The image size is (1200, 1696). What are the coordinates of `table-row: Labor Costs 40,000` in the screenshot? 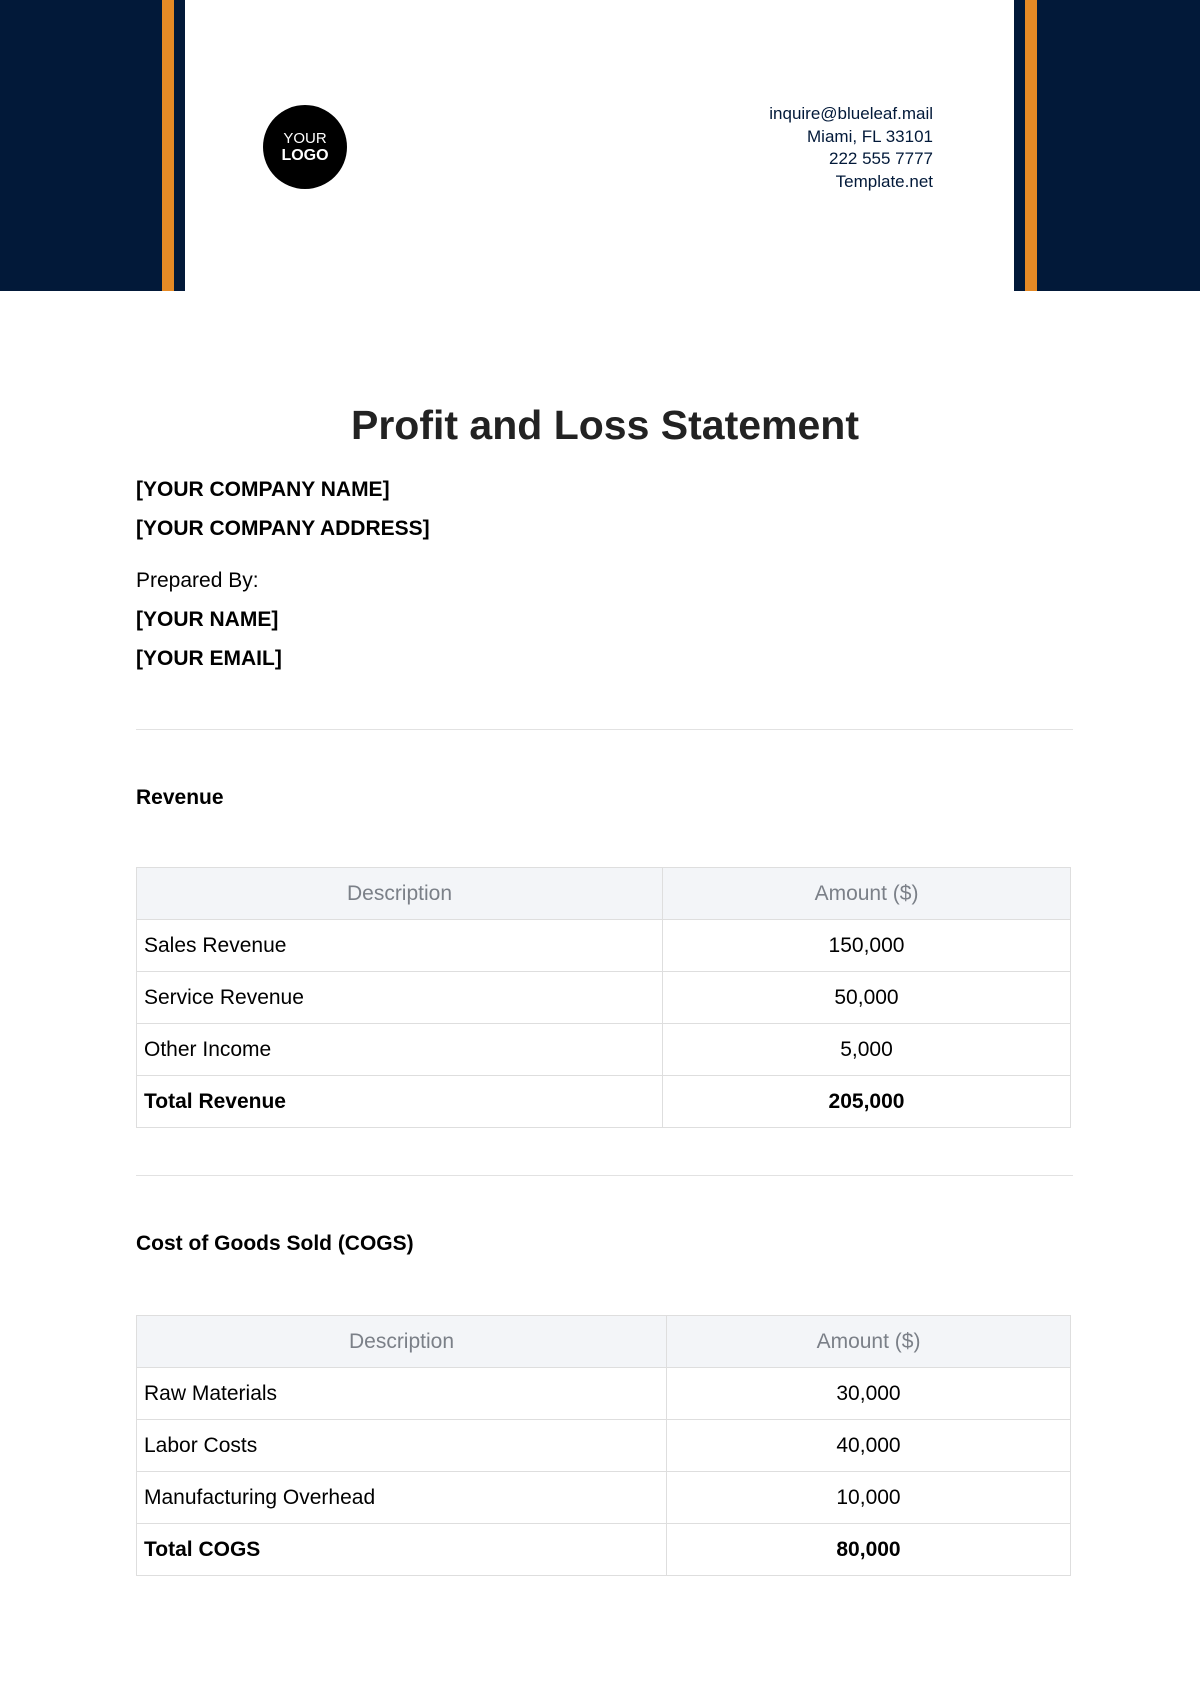 It's located at (603, 1445).